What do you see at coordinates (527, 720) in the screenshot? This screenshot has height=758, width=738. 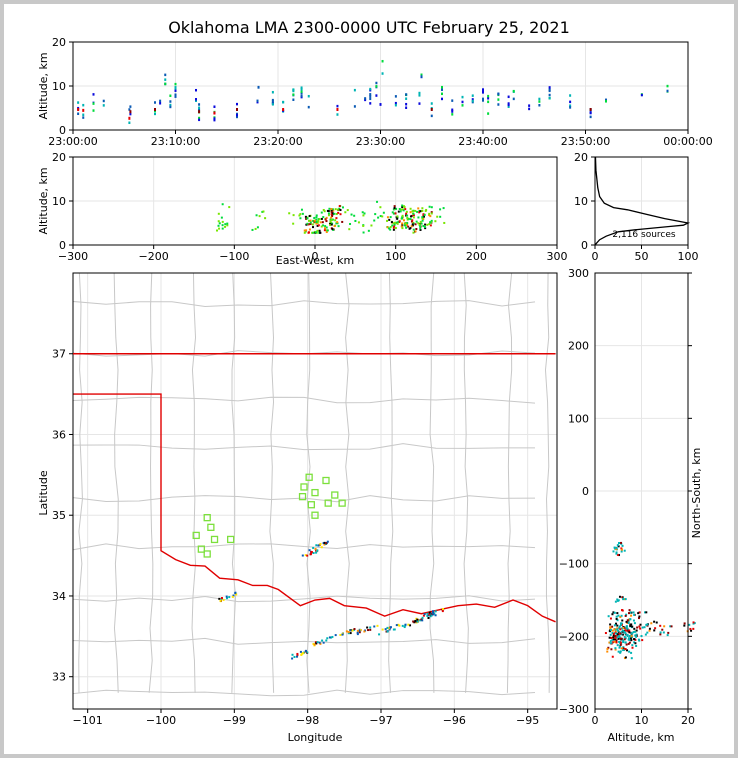 I see `longitude-tick-label: −95` at bounding box center [527, 720].